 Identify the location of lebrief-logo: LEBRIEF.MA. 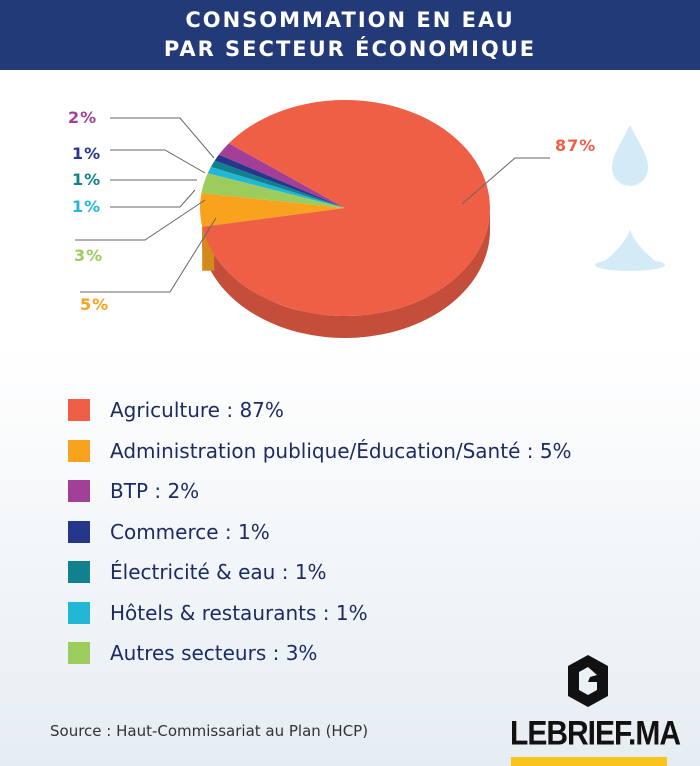
(595, 704).